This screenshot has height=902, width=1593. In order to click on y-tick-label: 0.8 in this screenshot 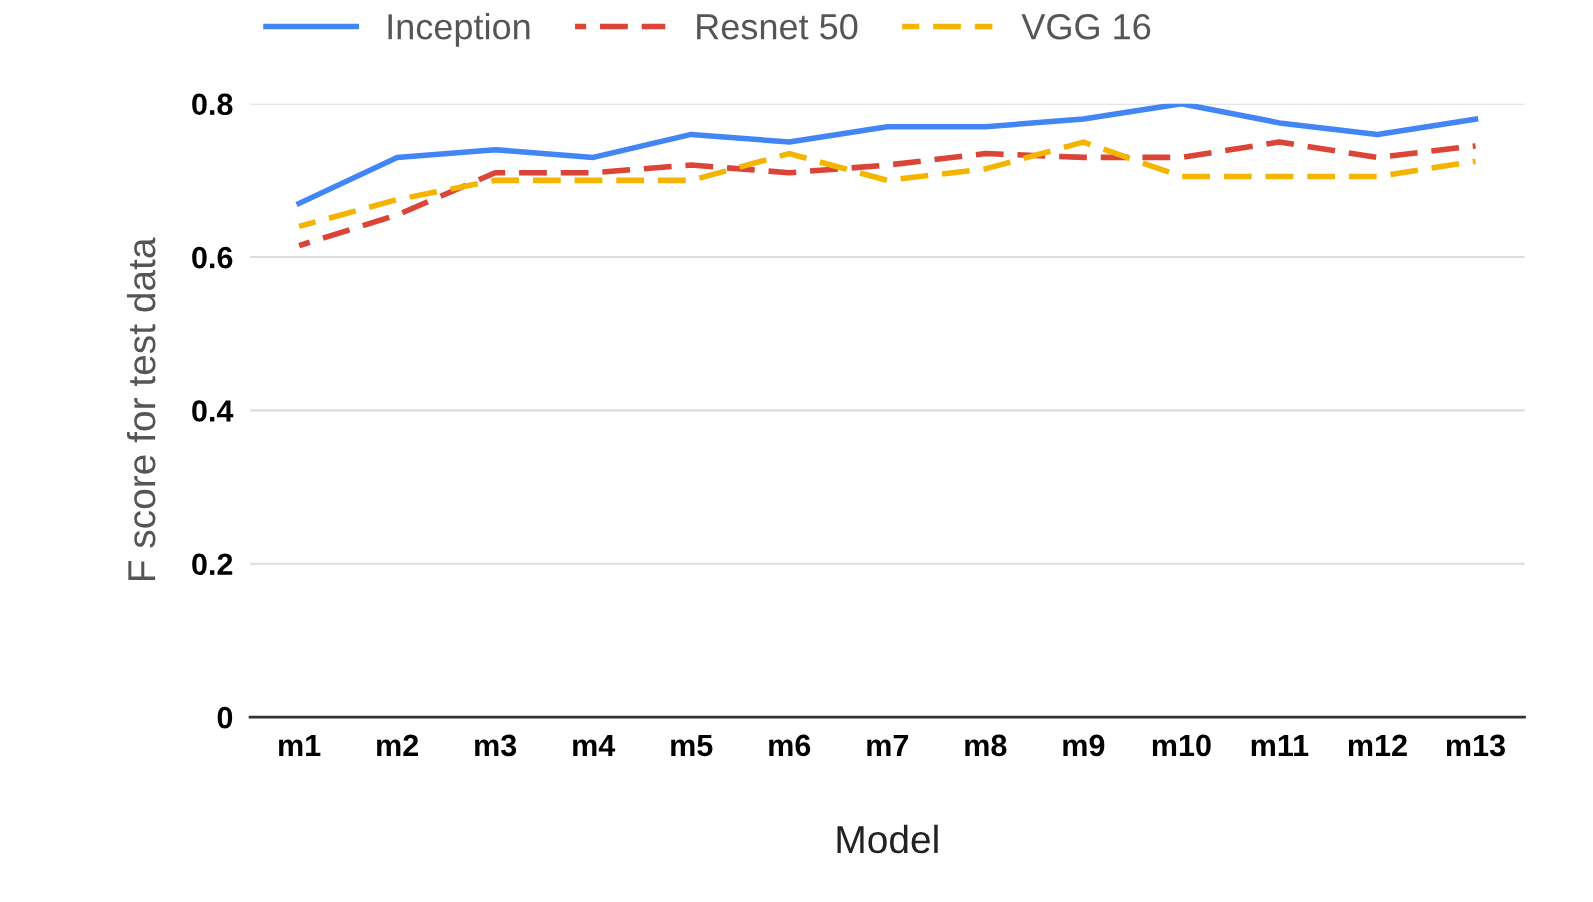, I will do `click(212, 104)`.